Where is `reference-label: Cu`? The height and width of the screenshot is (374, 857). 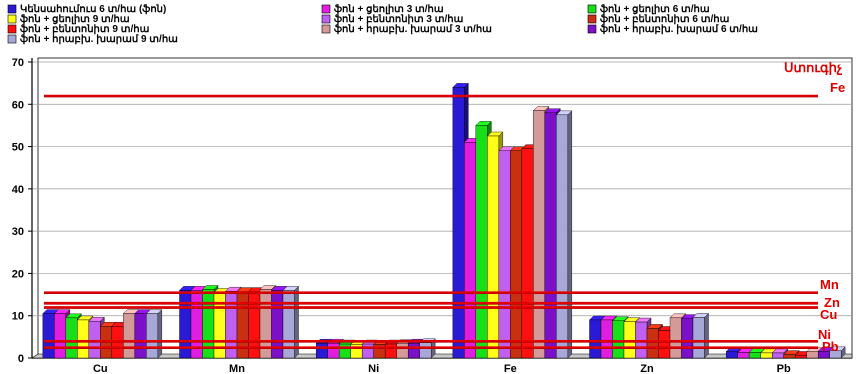
reference-label: Cu is located at coordinates (828, 314).